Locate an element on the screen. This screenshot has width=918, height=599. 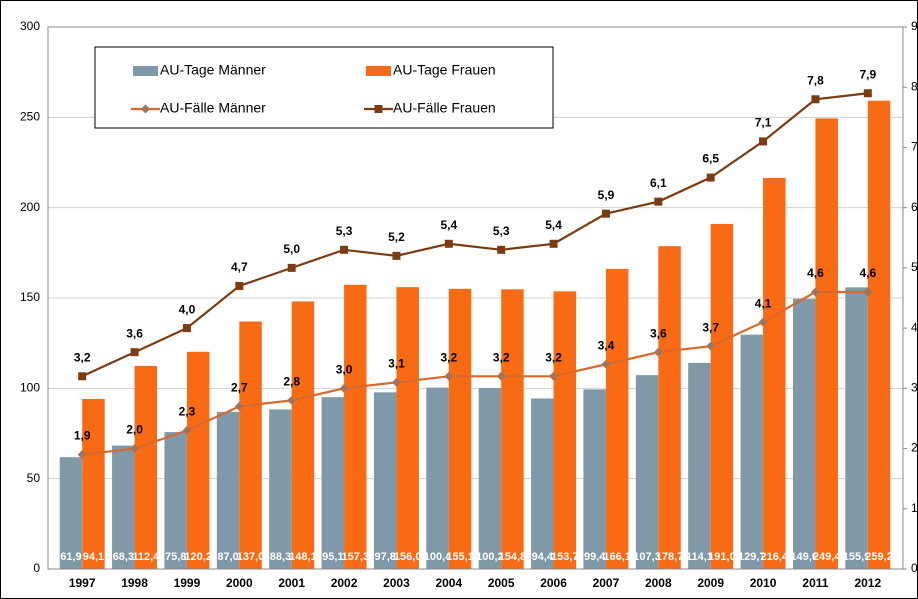
bar-value-label: 178,7 is located at coordinates (670, 557).